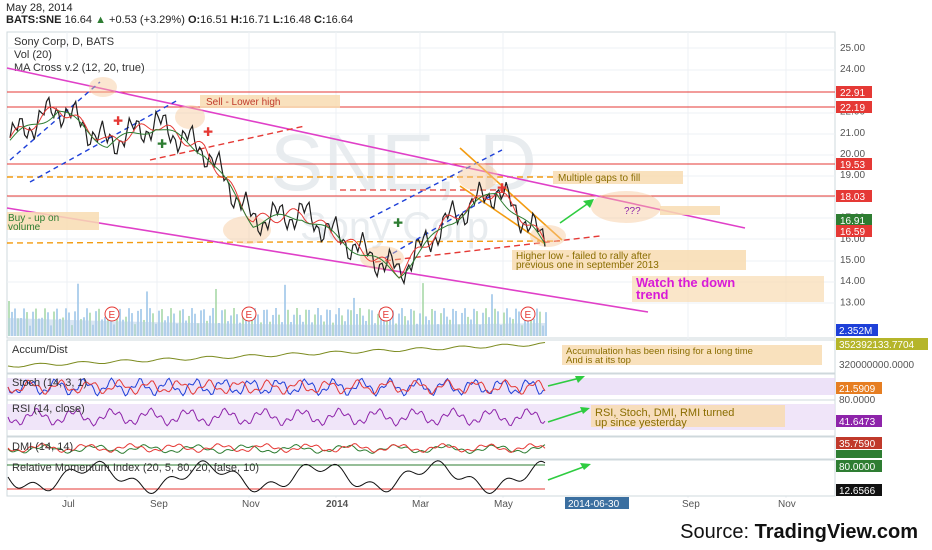  Describe the element at coordinates (857, 444) in the screenshot. I see `dmi-value: 35.7590` at that location.